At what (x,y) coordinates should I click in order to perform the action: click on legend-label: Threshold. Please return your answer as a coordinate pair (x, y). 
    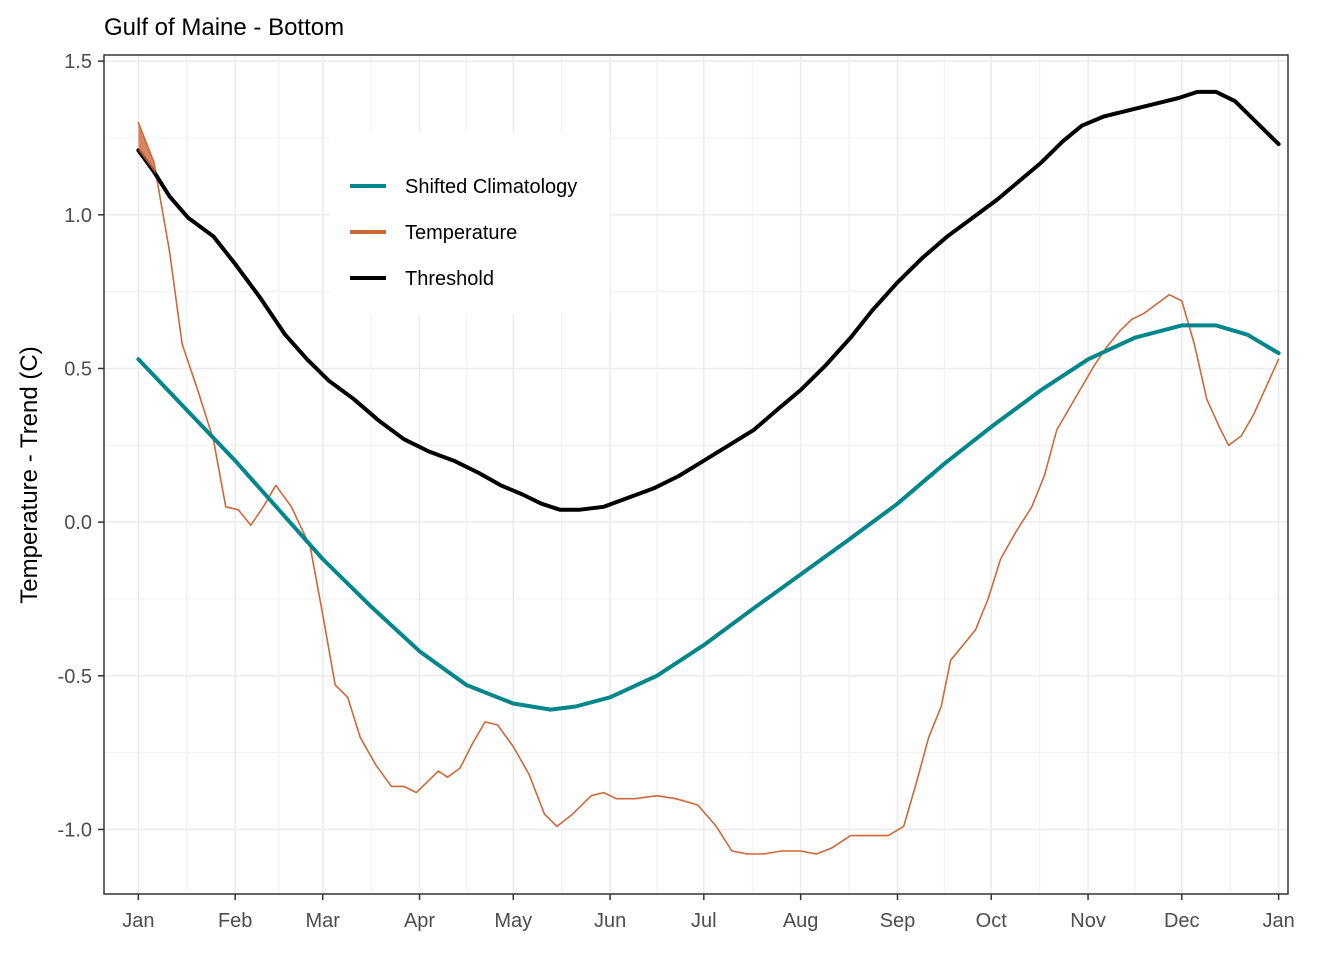
    Looking at the image, I should click on (449, 279).